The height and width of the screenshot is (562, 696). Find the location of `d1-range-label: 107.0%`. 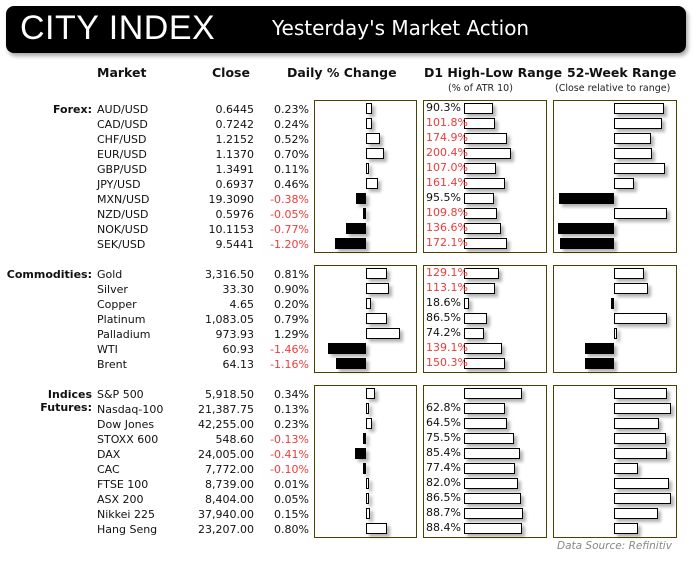

d1-range-label: 107.0% is located at coordinates (447, 167).